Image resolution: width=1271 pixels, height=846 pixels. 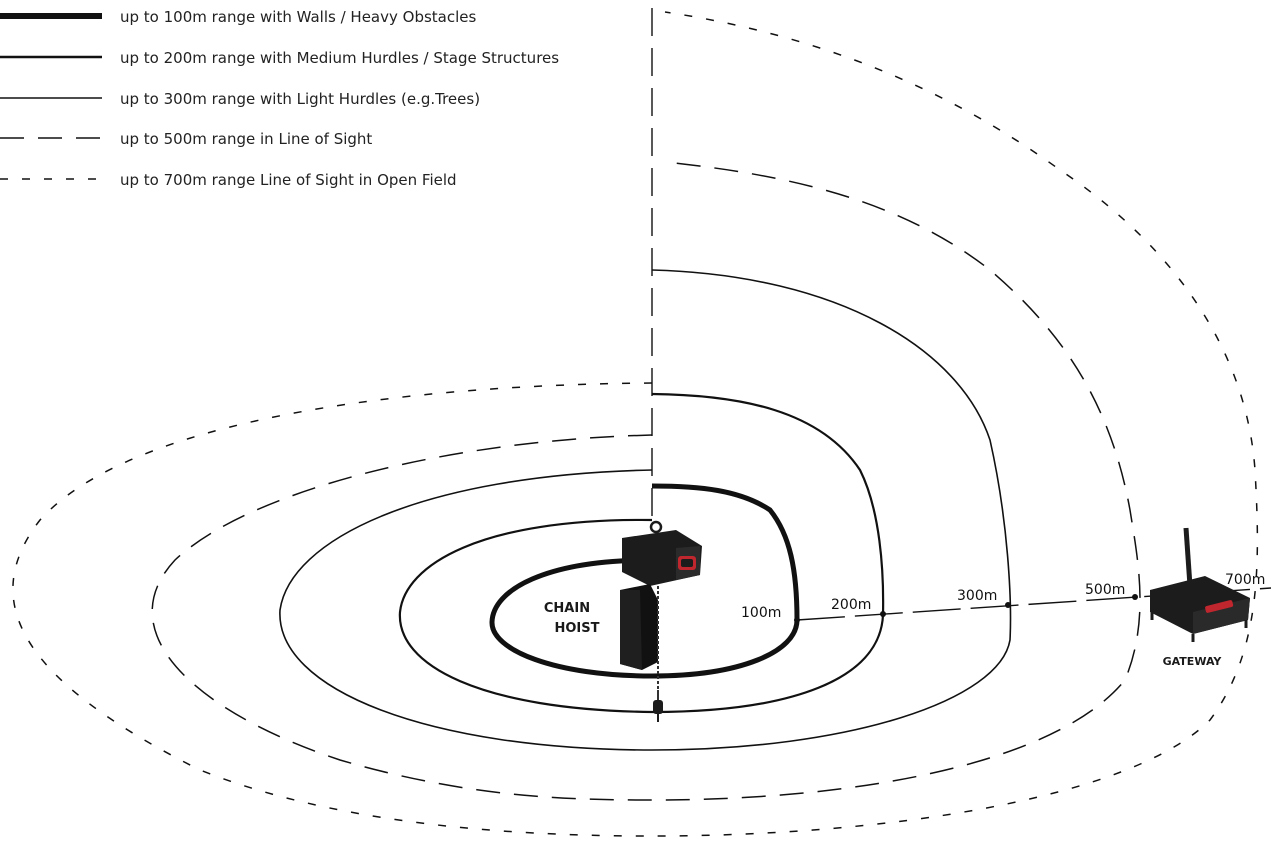 What do you see at coordinates (1008, 605) in the screenshot?
I see `marker-300m` at bounding box center [1008, 605].